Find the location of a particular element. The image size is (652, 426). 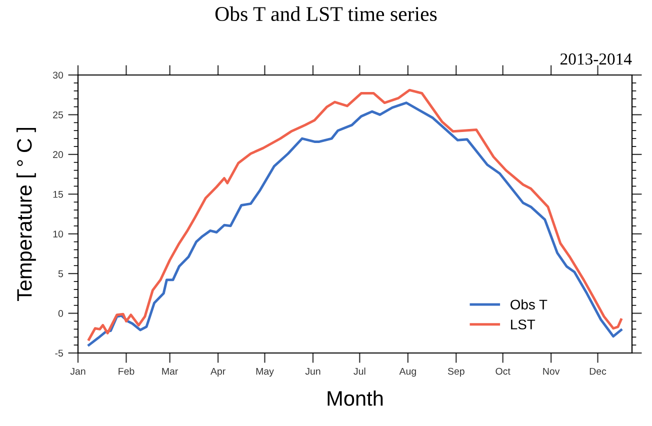

y-tick-label: 10 is located at coordinates (58, 234).